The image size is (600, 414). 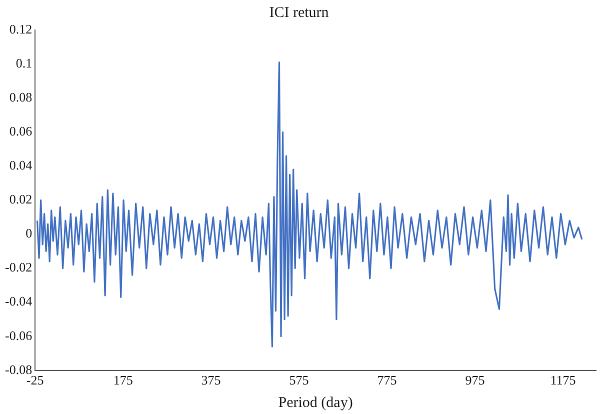 What do you see at coordinates (299, 380) in the screenshot?
I see `x-tick-label: 575` at bounding box center [299, 380].